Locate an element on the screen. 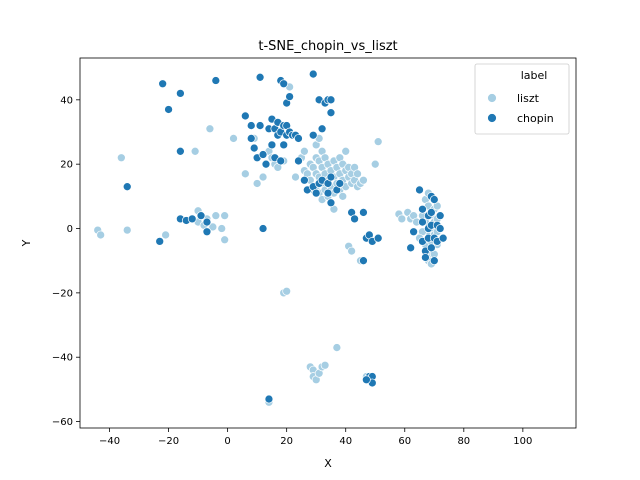  y-tick-label: 40 is located at coordinates (66, 100).